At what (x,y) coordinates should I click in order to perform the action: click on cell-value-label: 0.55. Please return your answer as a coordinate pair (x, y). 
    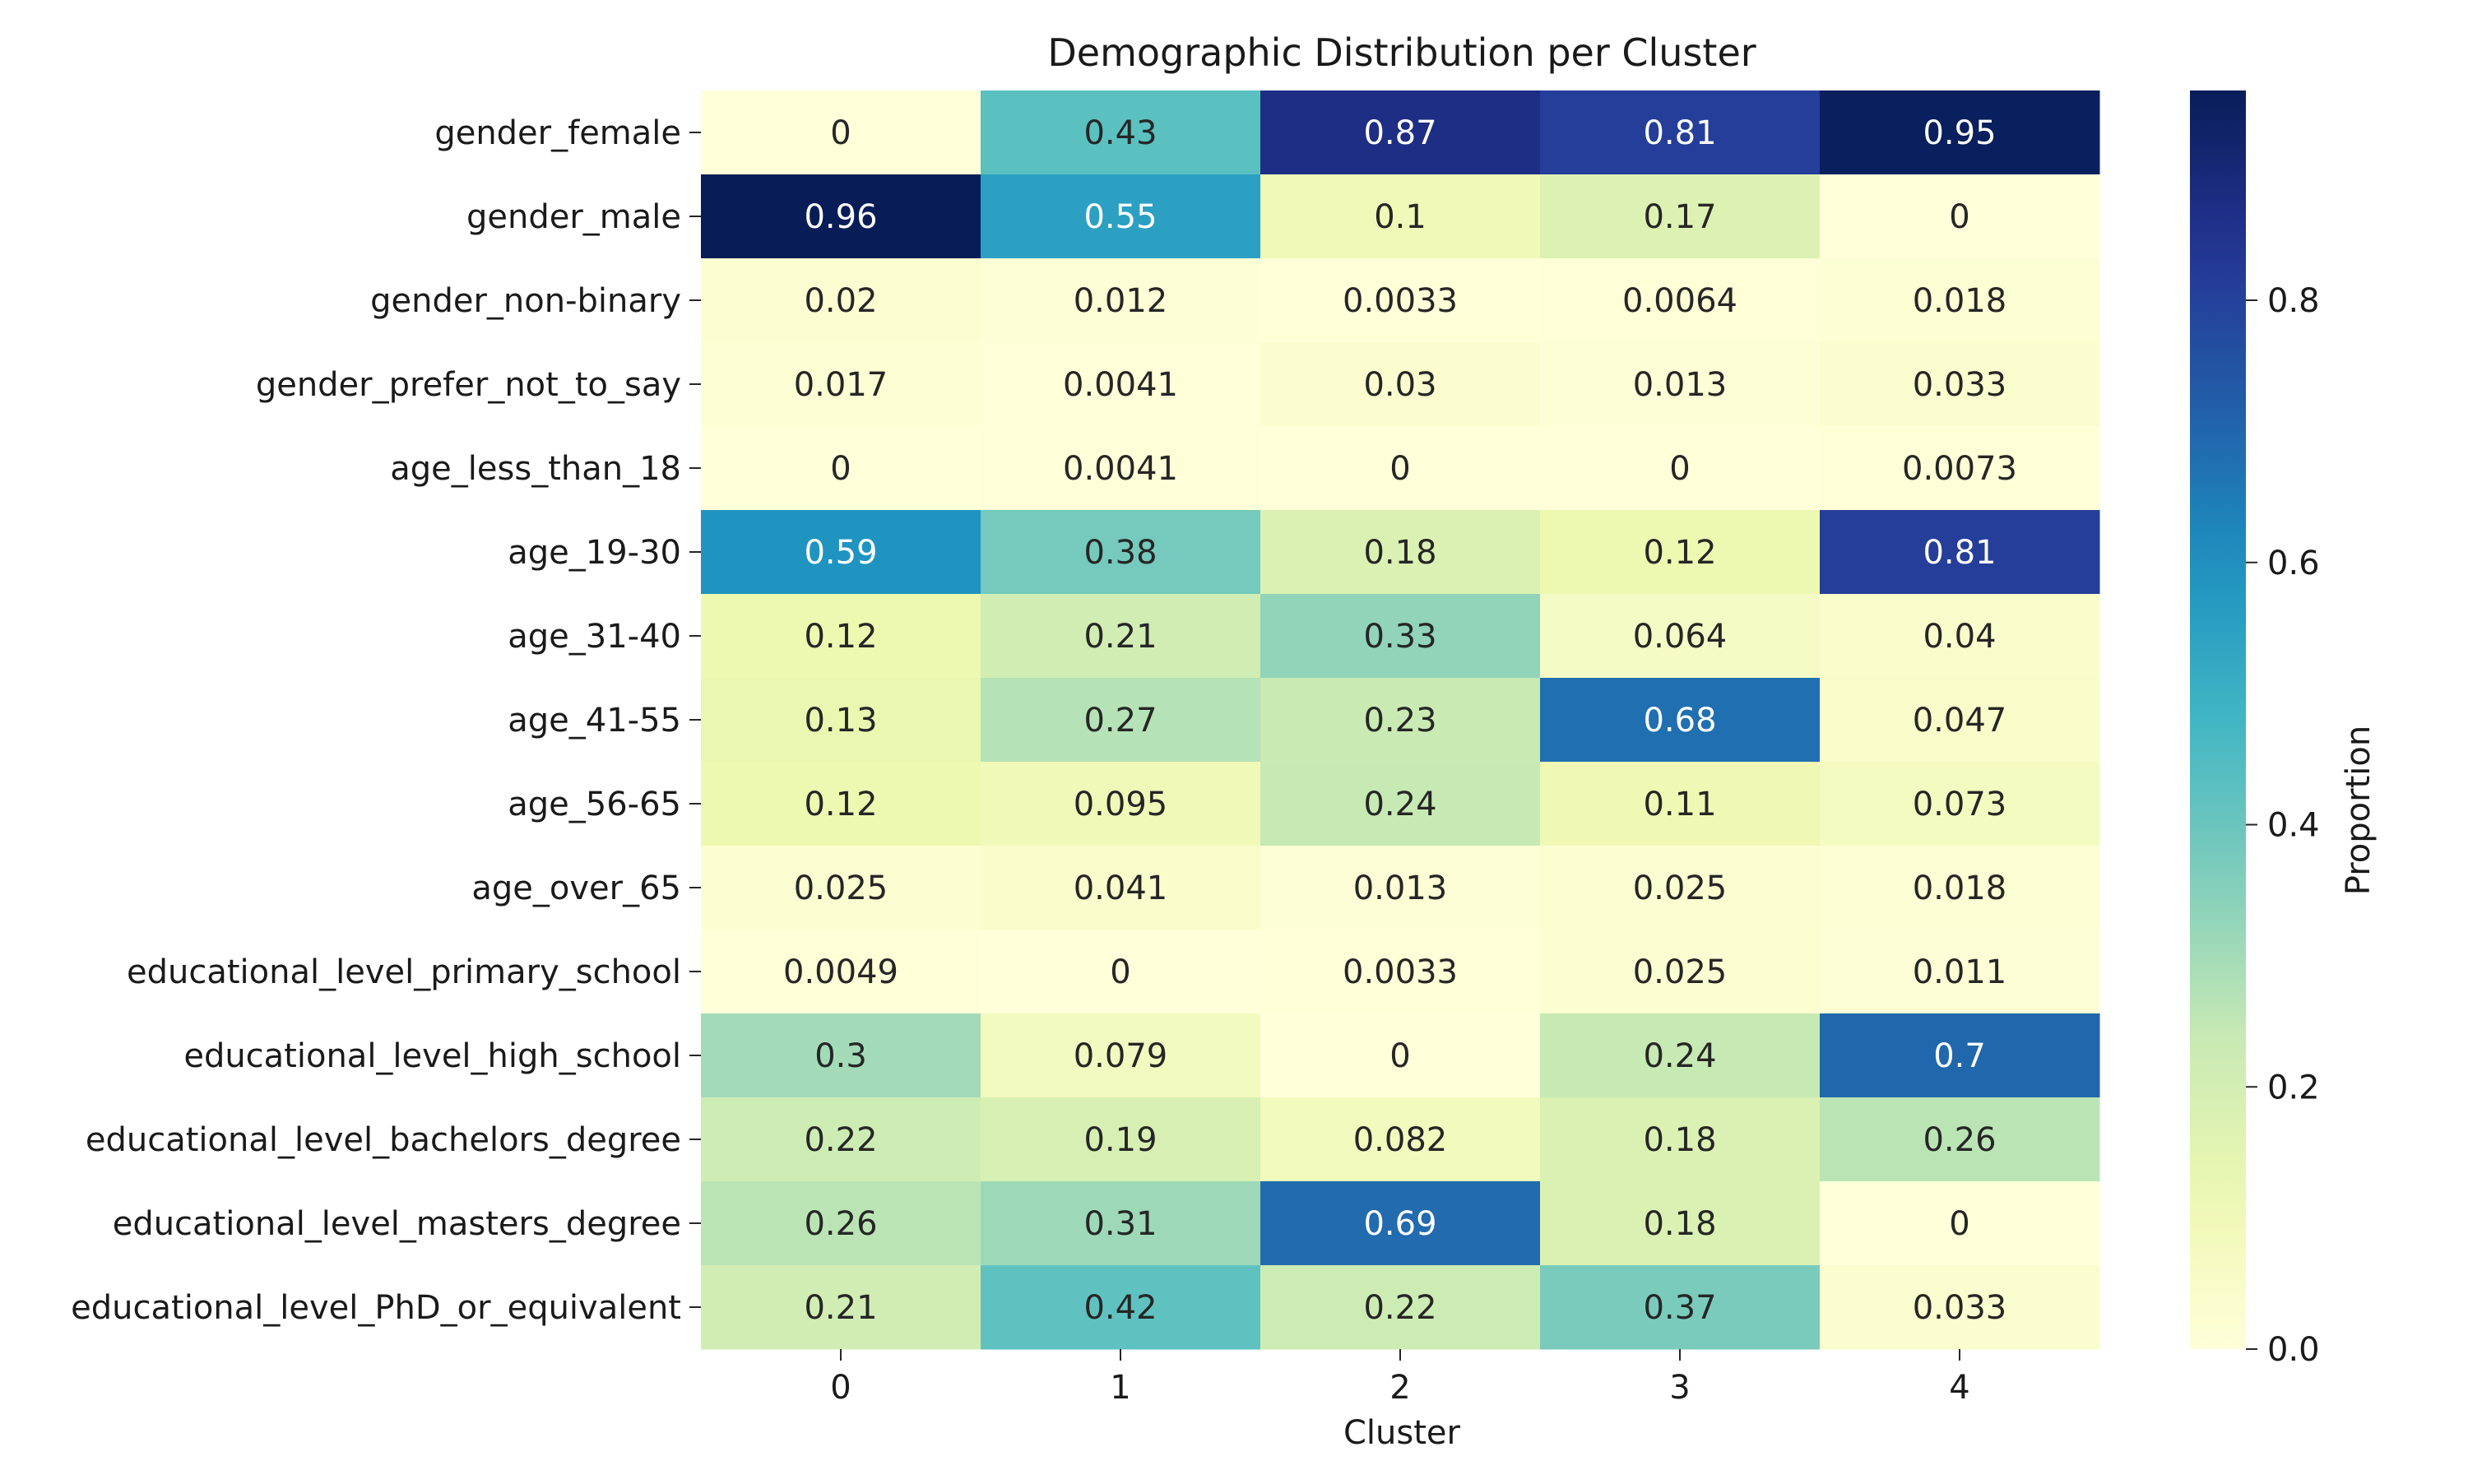
    Looking at the image, I should click on (1120, 217).